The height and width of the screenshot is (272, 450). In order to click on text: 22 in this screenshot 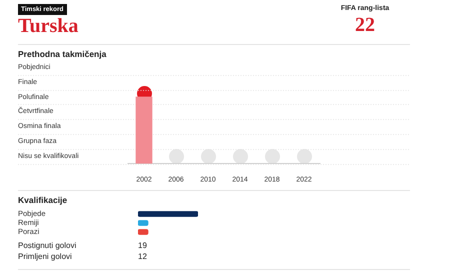, I will do `click(365, 25)`.